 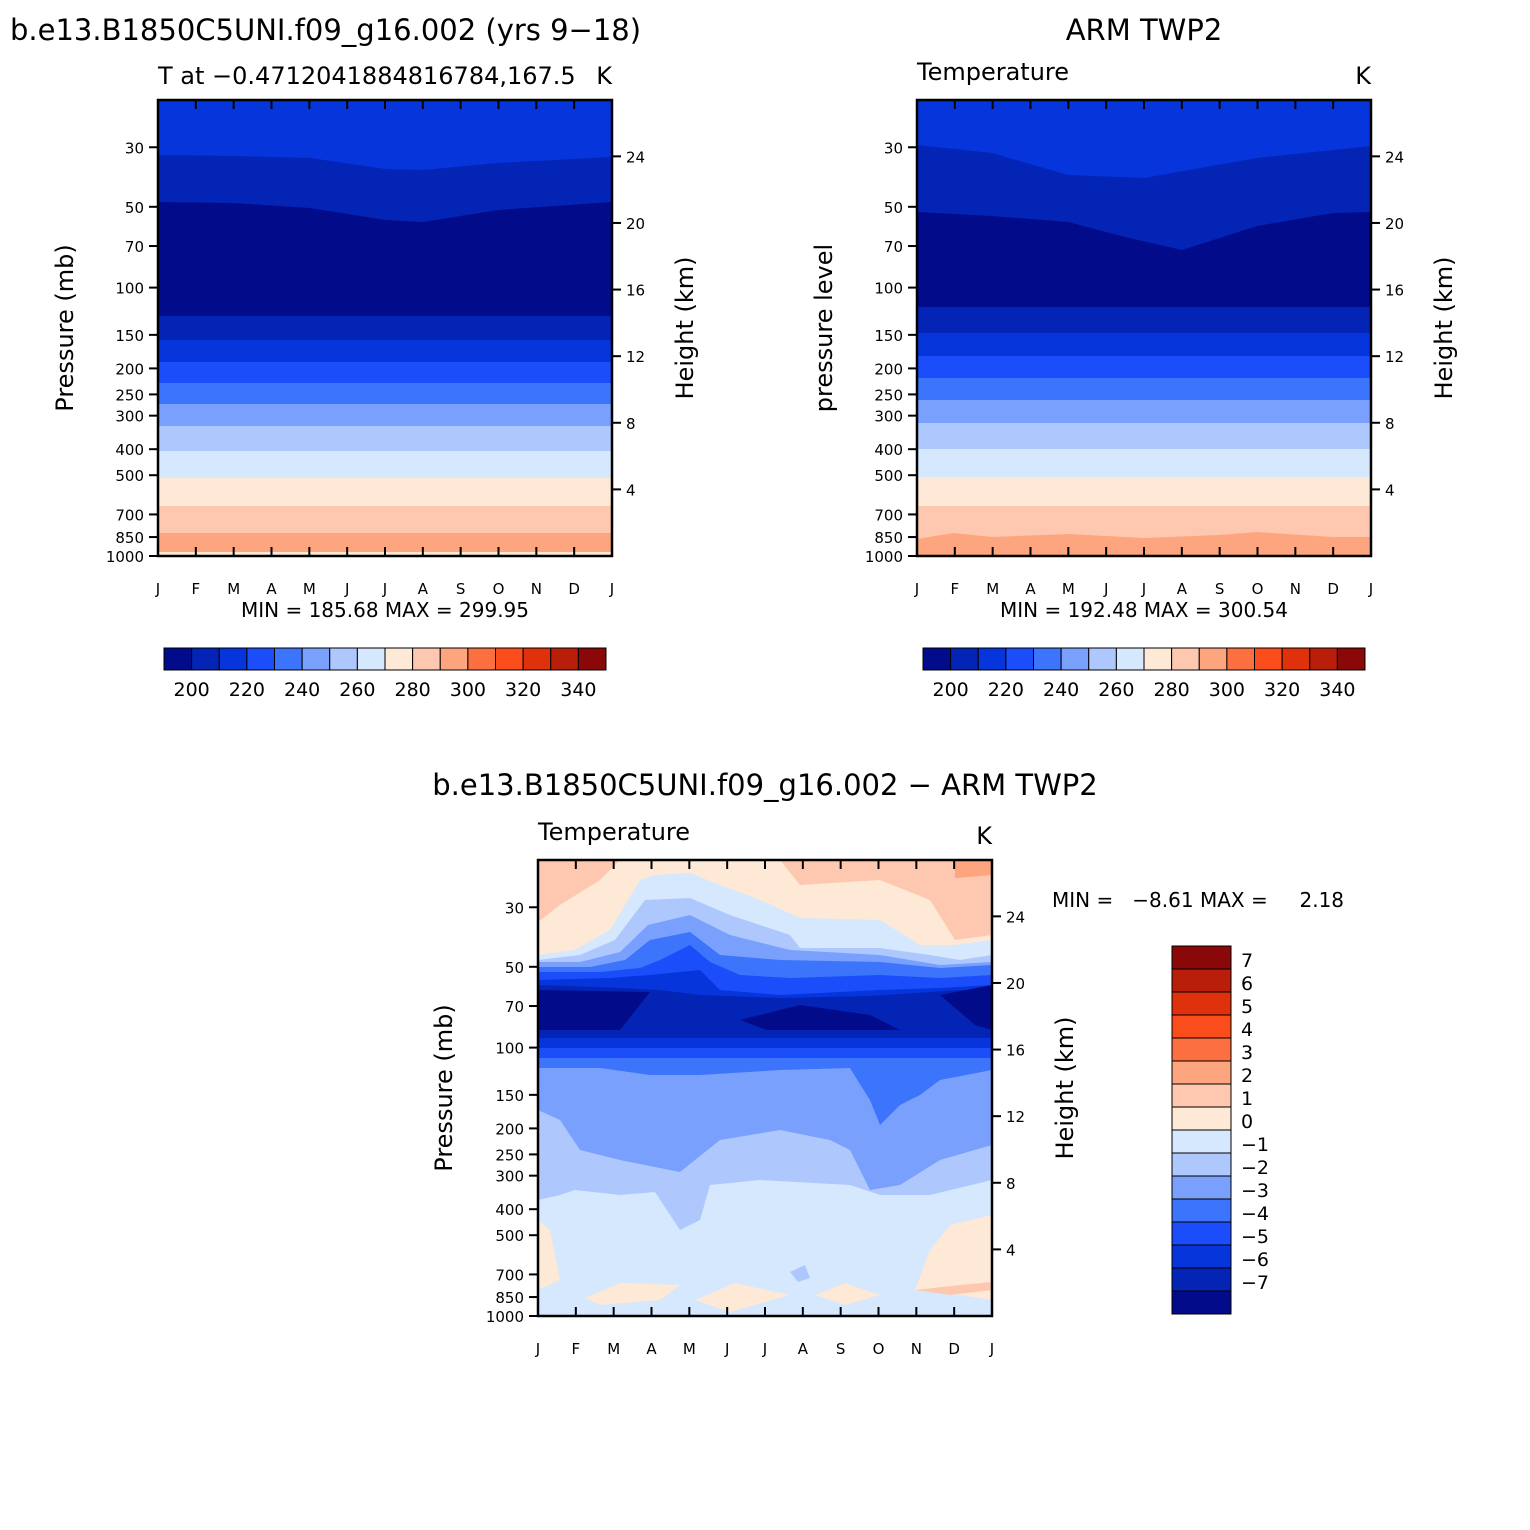 What do you see at coordinates (1255, 1214) in the screenshot?
I see `colorbar-label: −4` at bounding box center [1255, 1214].